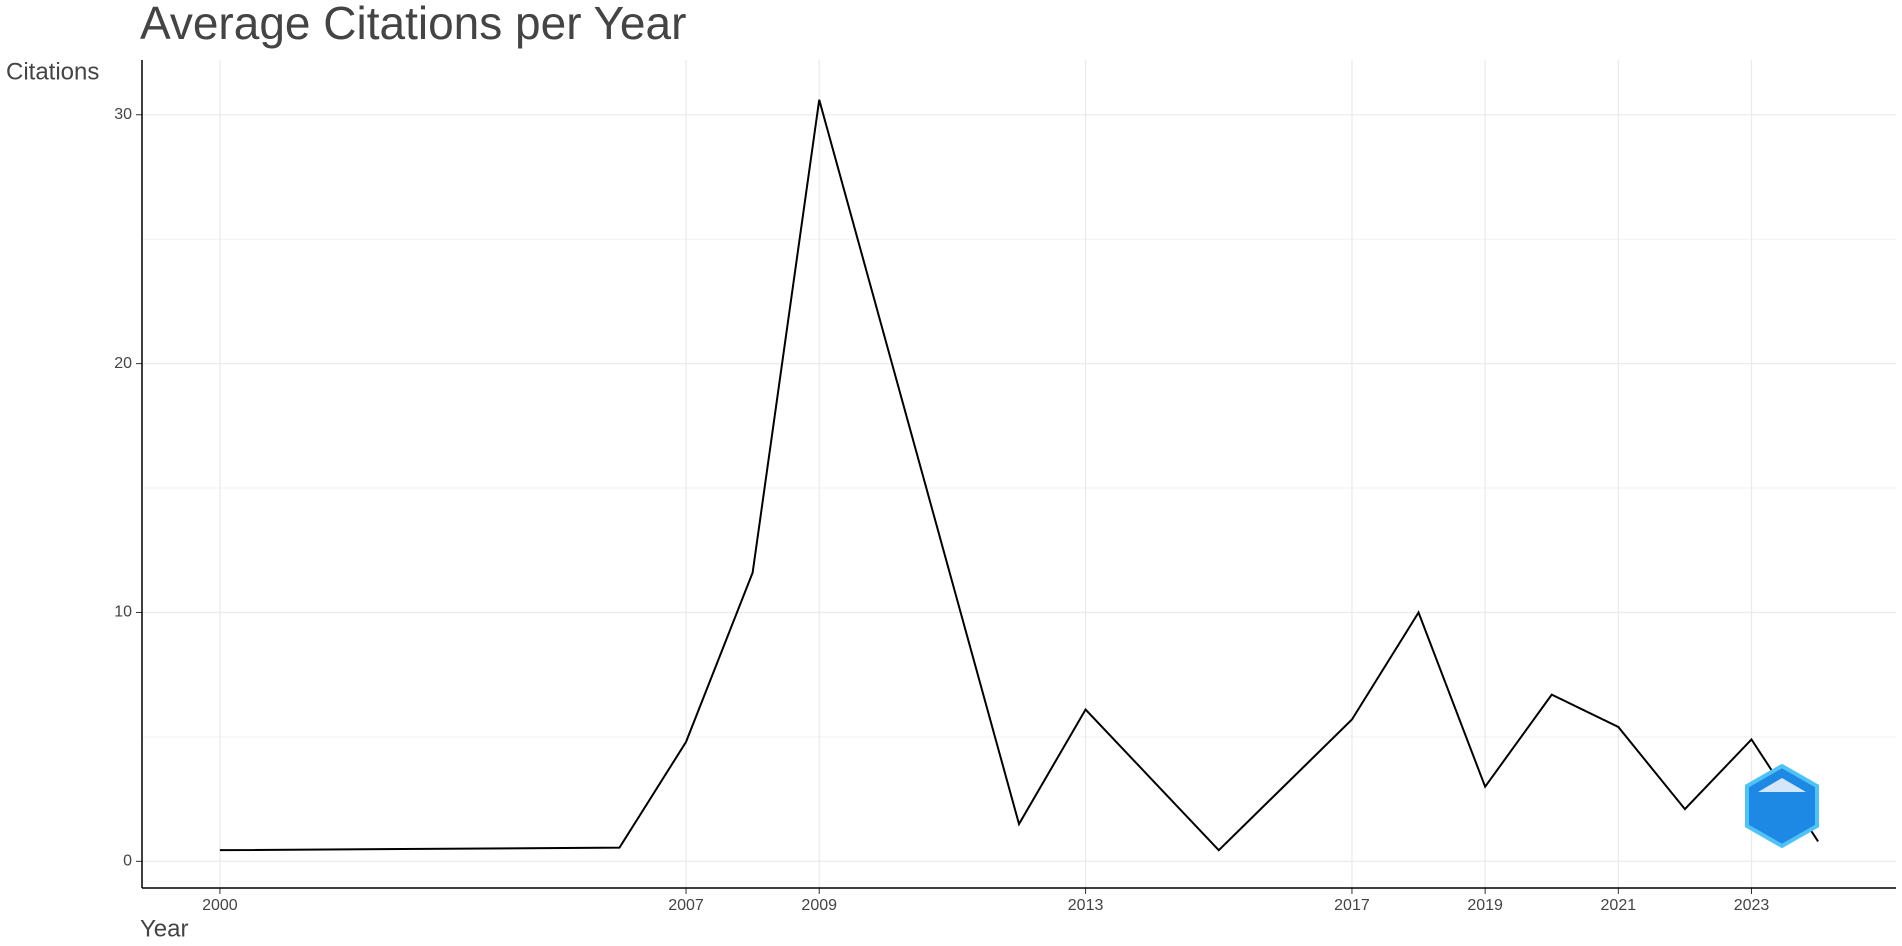  What do you see at coordinates (1782, 785) in the screenshot?
I see `logo-roof` at bounding box center [1782, 785].